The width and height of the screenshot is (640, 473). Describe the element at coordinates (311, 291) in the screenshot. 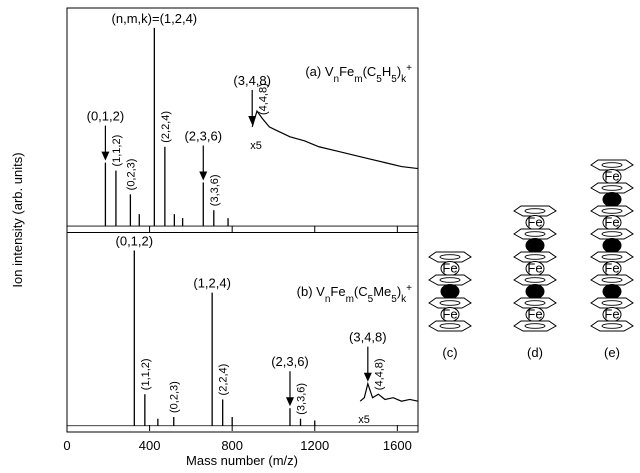

I see `title-part: (b) V` at that location.